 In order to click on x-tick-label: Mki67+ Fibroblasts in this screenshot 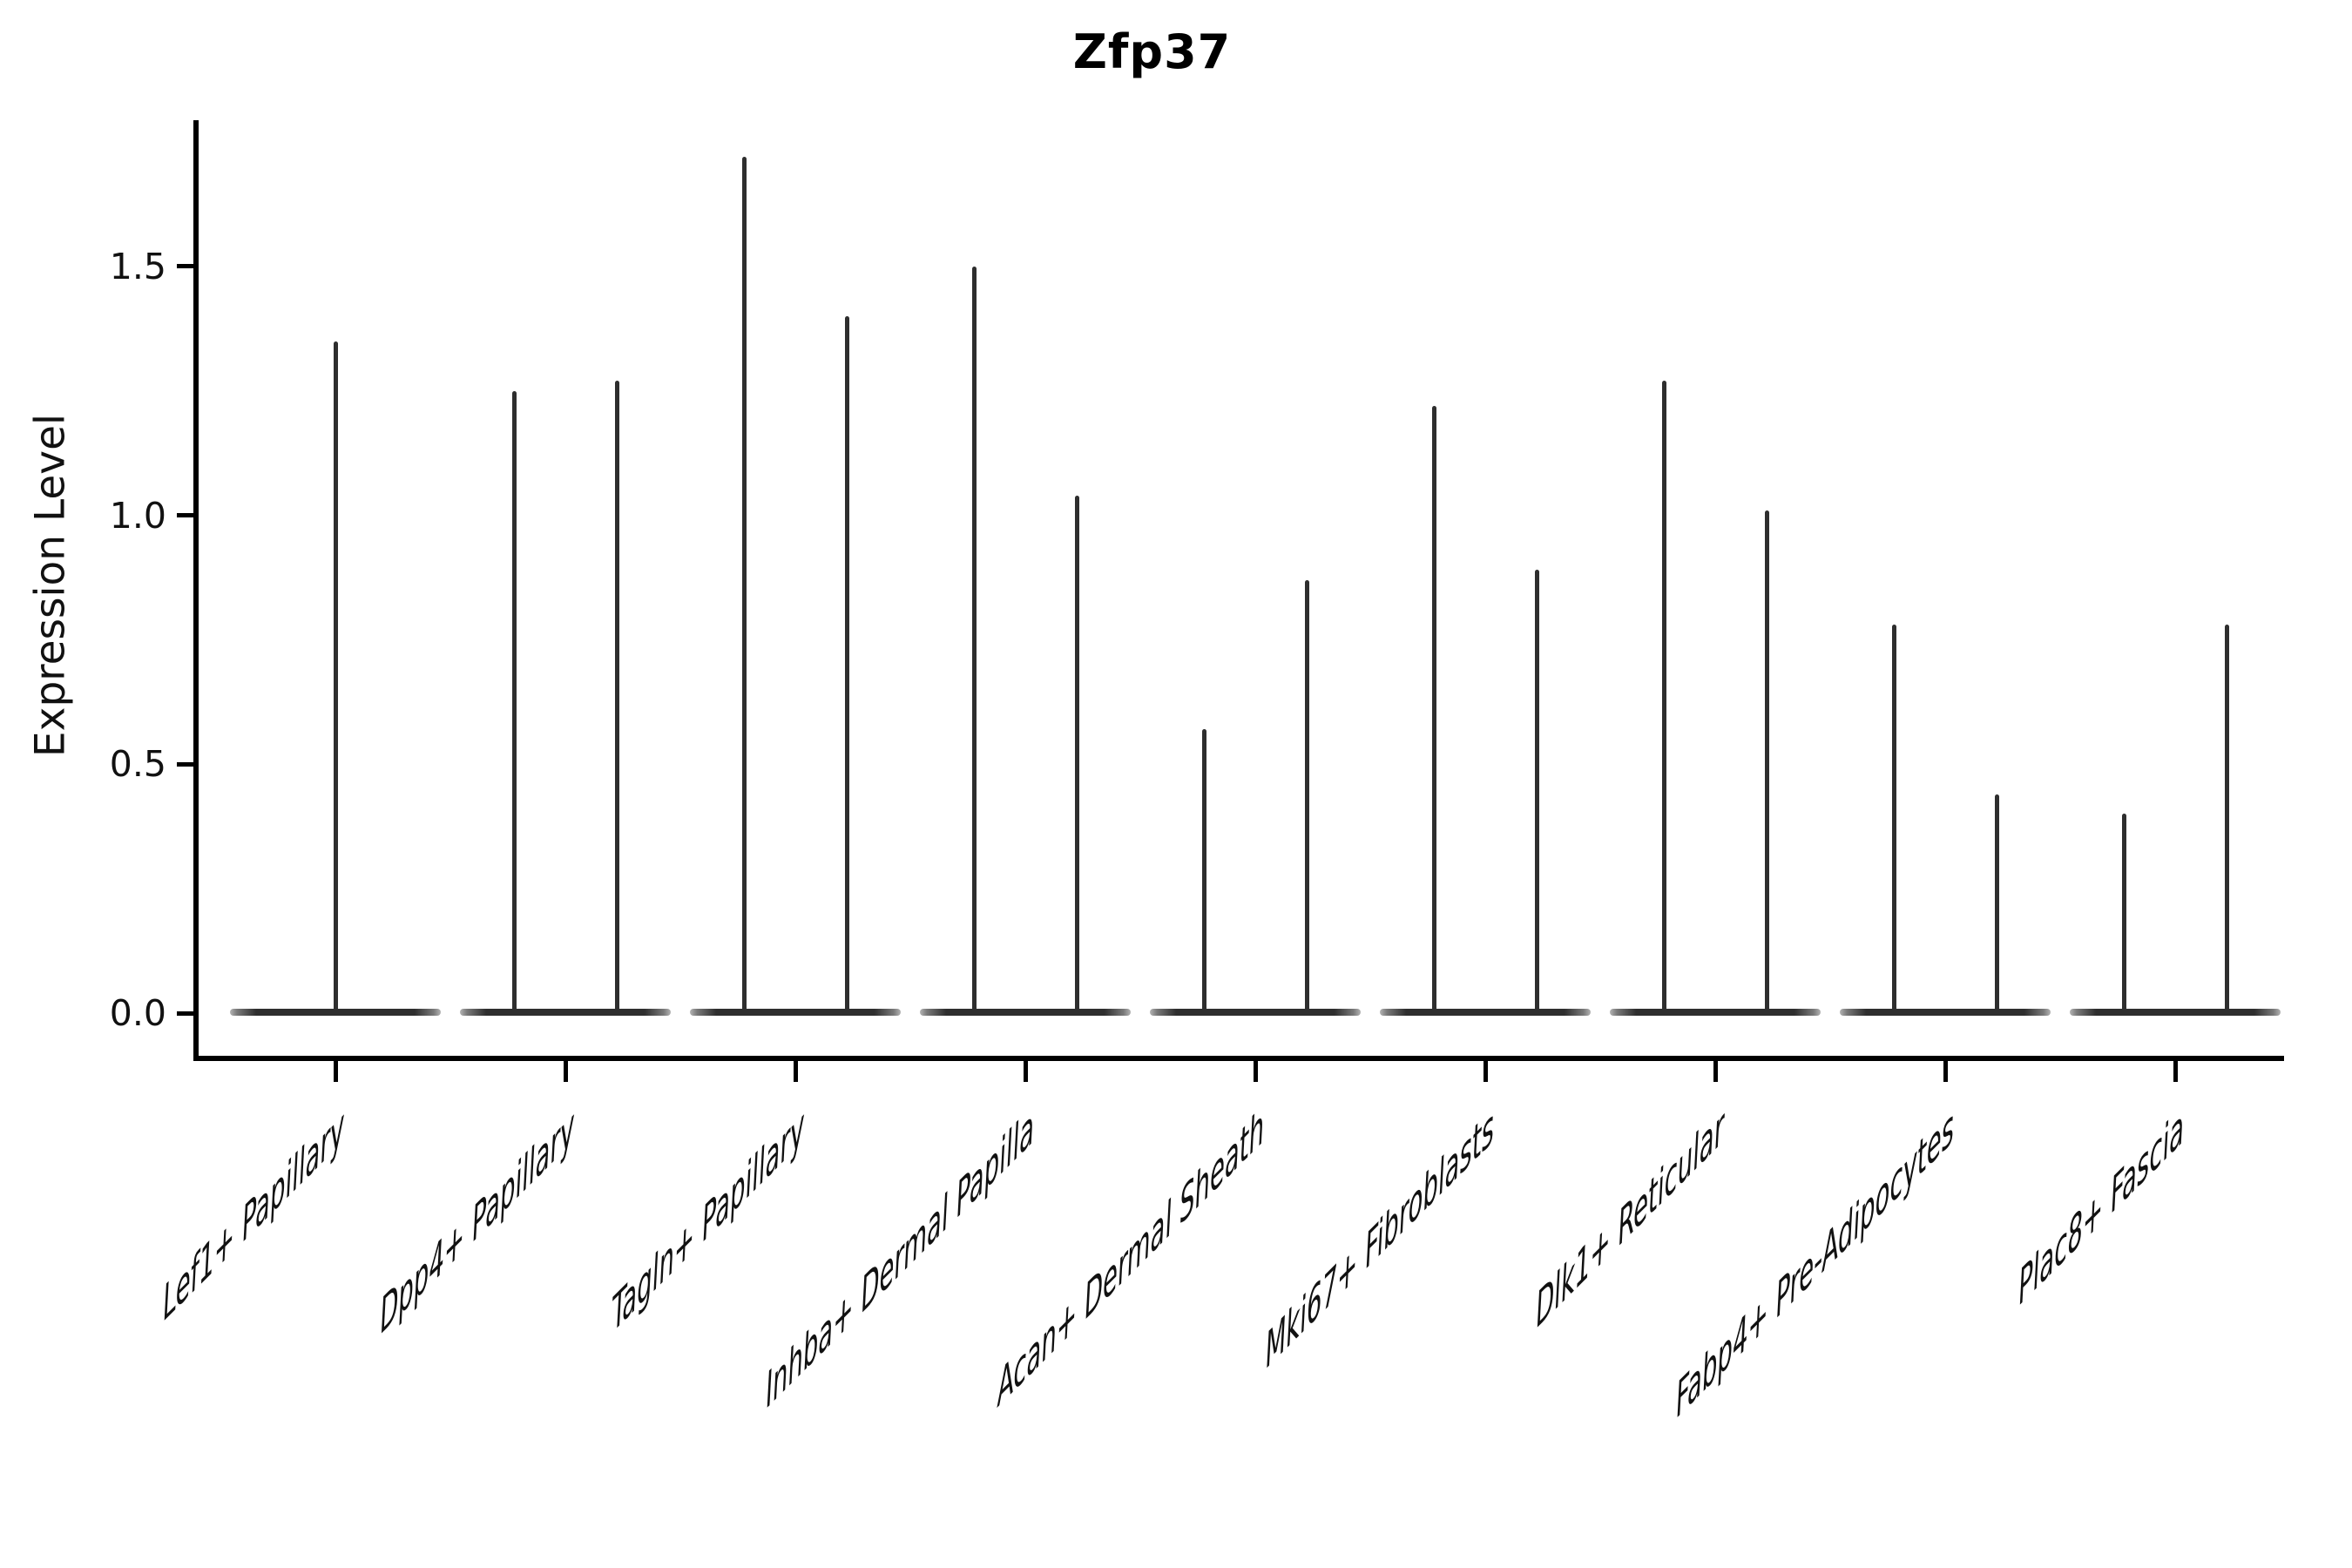, I will do `click(1379, 1240)`.